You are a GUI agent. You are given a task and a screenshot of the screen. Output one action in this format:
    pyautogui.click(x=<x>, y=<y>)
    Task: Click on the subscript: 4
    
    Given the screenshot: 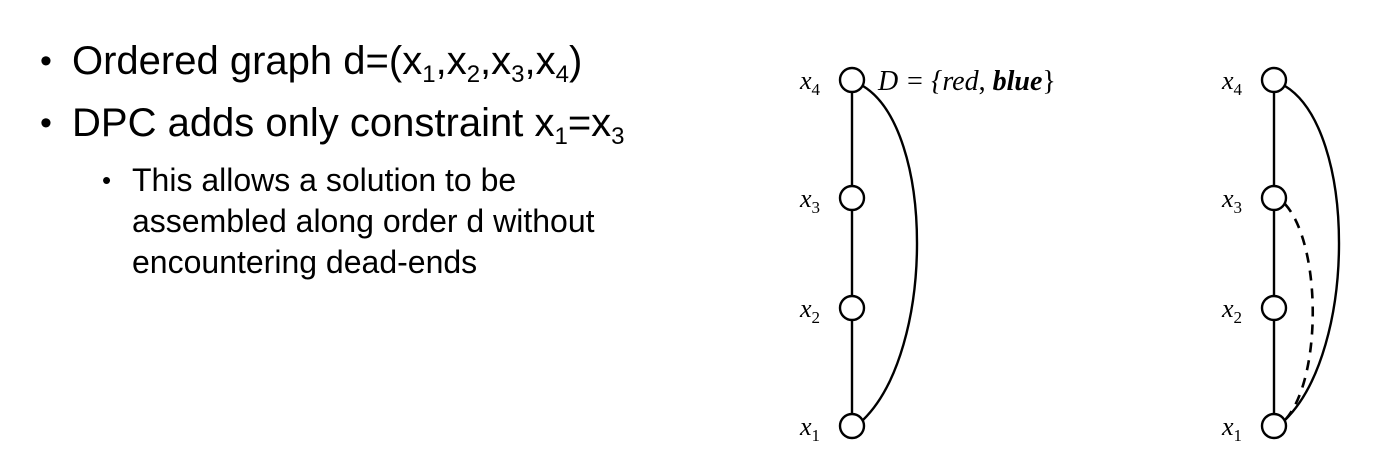 What is the action you would take?
    pyautogui.click(x=562, y=74)
    